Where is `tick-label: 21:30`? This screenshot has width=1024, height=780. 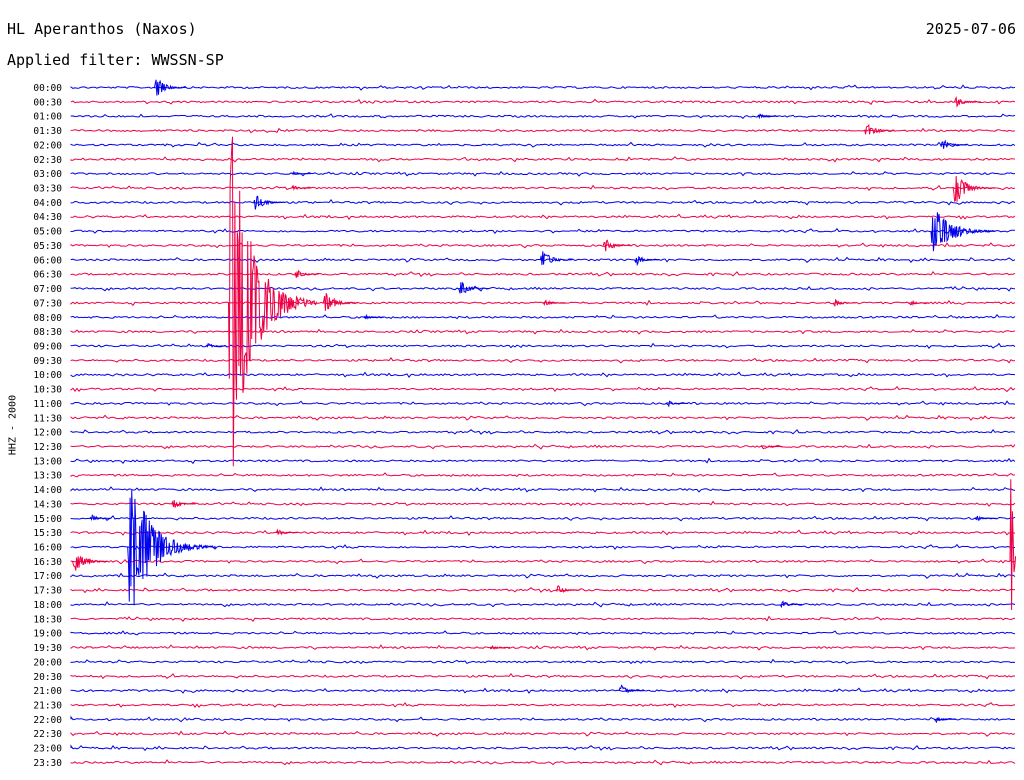 tick-label: 21:30 is located at coordinates (47, 705).